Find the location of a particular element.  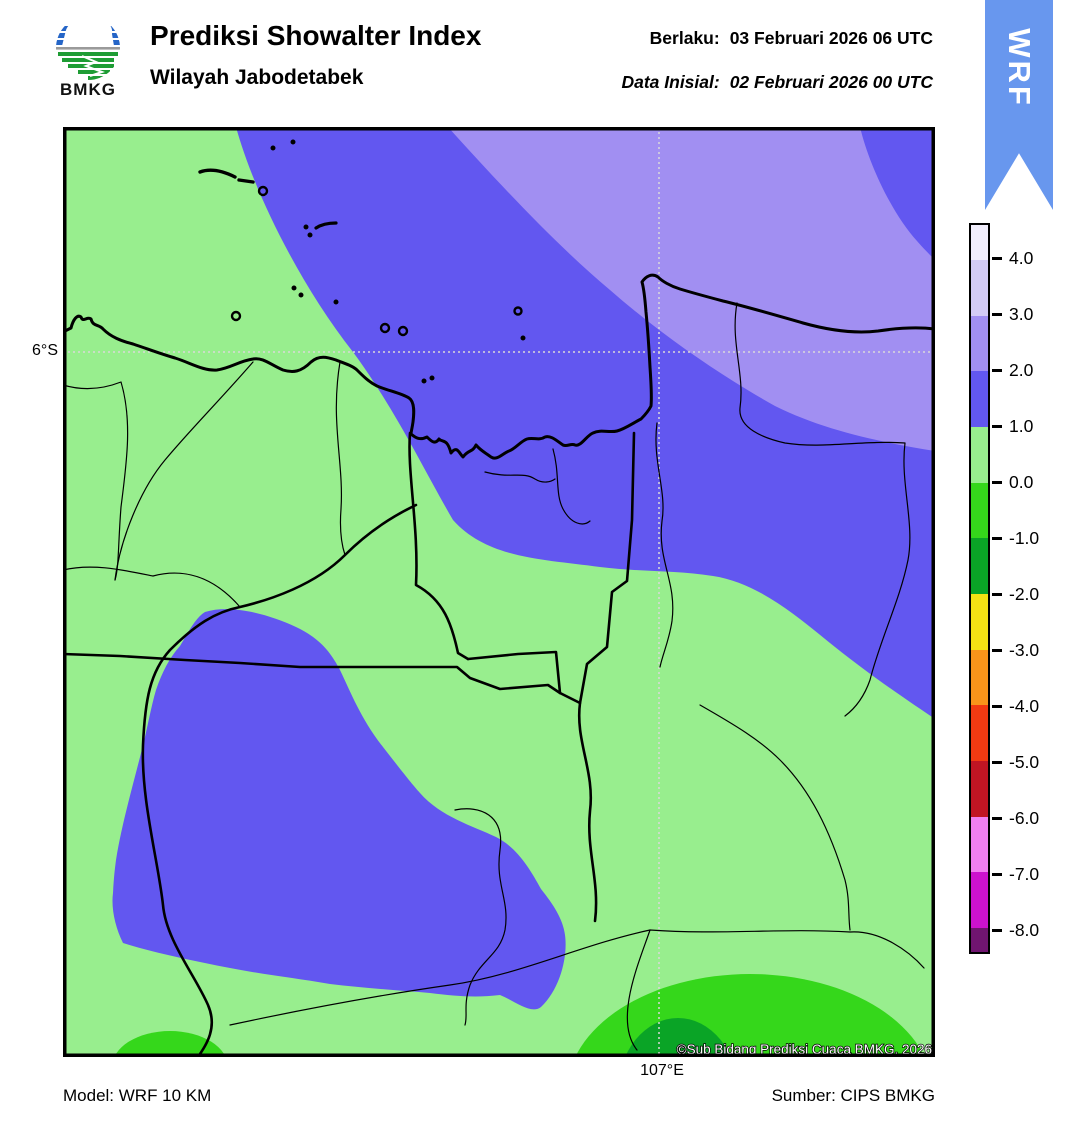

colorbar-gradient-bar is located at coordinates (979, 588).